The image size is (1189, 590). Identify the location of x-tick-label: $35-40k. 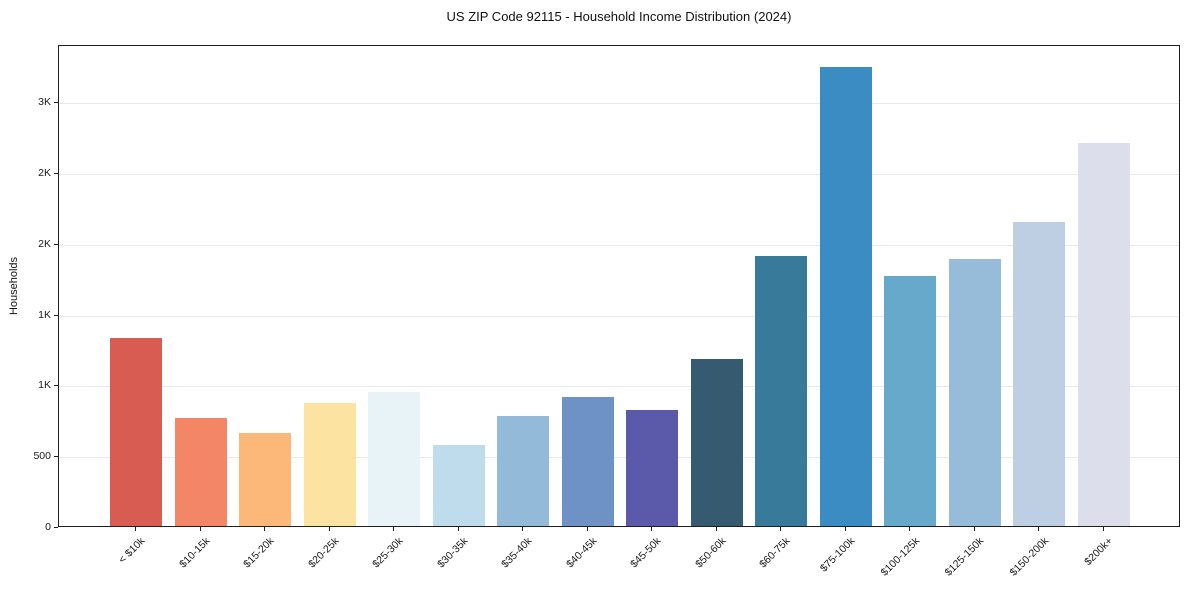
(517, 553).